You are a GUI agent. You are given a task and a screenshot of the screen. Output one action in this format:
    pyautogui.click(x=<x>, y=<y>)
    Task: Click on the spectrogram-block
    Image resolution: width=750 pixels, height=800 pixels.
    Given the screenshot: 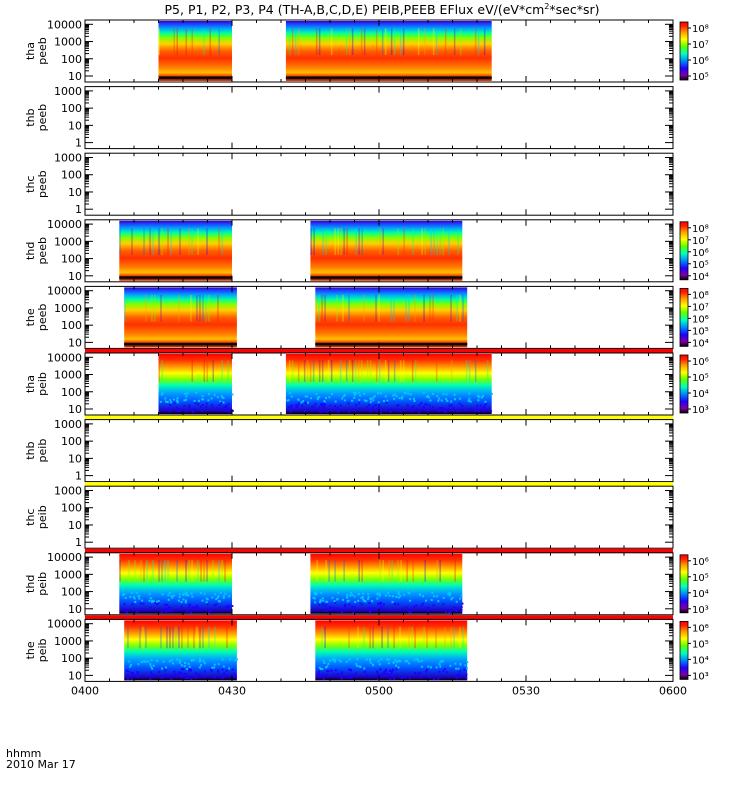 What is the action you would take?
    pyautogui.click(x=175, y=250)
    